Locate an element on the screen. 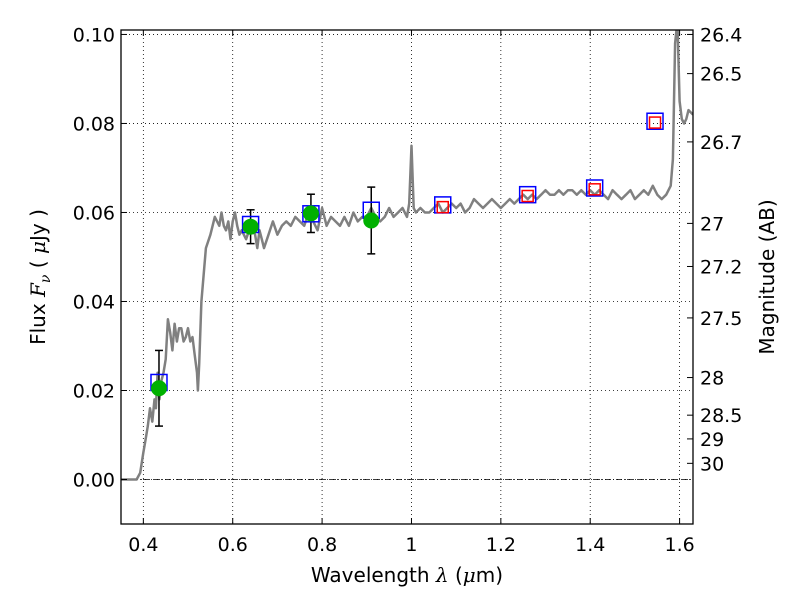  right-tick-label: 30 is located at coordinates (712, 464).